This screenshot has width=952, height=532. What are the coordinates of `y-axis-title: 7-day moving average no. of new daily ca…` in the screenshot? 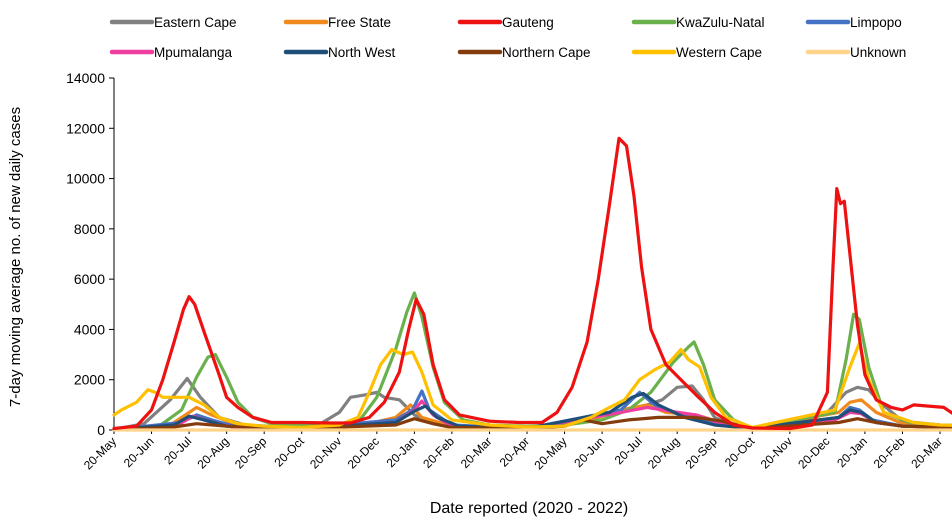 It's located at (15, 257).